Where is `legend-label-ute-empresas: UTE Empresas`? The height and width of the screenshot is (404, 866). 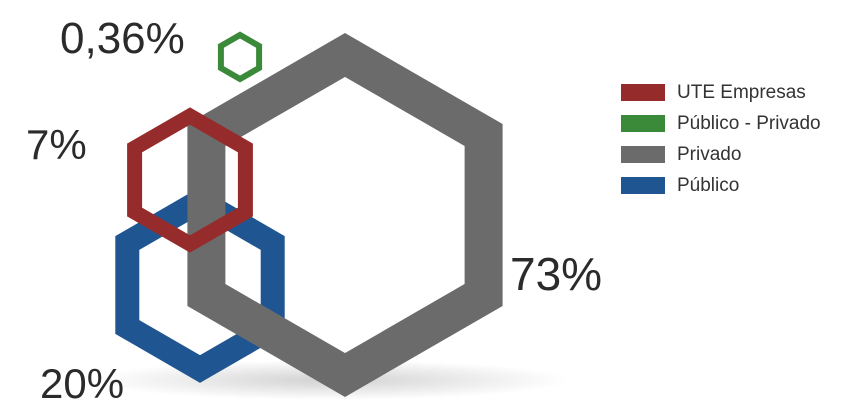 legend-label-ute-empresas: UTE Empresas is located at coordinates (741, 92).